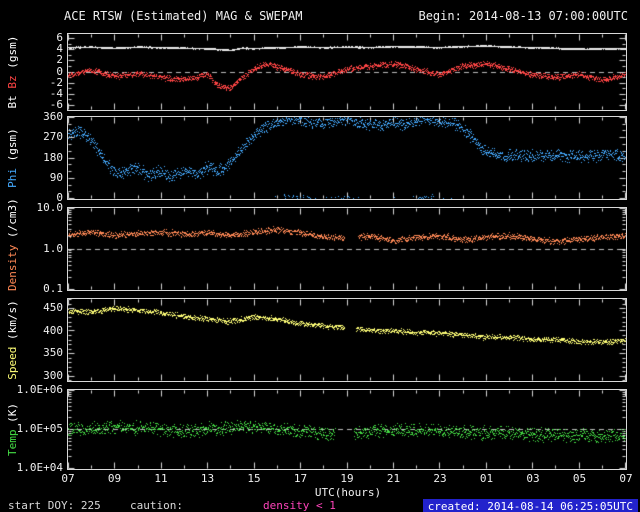 The height and width of the screenshot is (512, 640). I want to click on xtick-03-10: 03, so click(533, 478).